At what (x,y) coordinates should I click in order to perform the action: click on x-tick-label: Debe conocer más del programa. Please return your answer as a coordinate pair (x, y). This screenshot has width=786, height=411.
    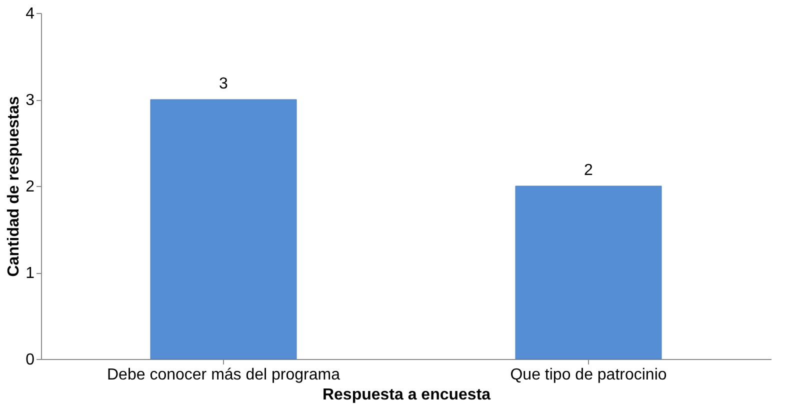
    Looking at the image, I should click on (223, 375).